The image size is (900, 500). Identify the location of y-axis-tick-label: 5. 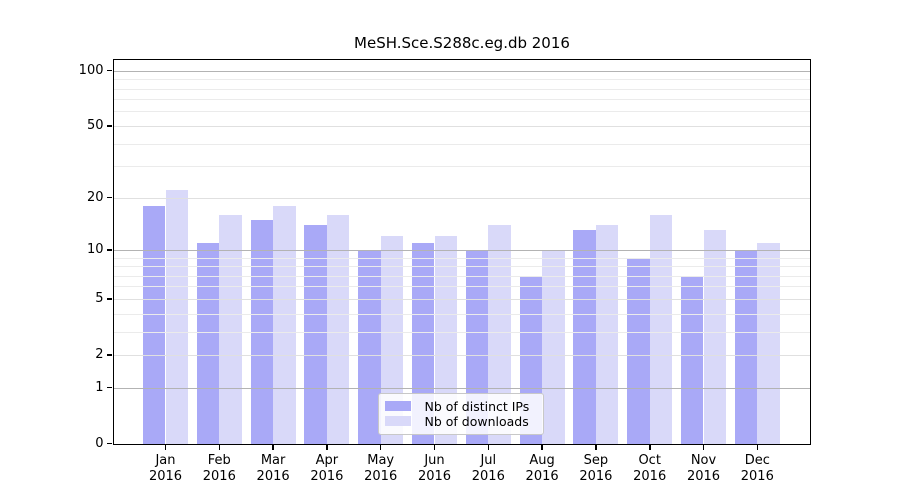
(99, 299).